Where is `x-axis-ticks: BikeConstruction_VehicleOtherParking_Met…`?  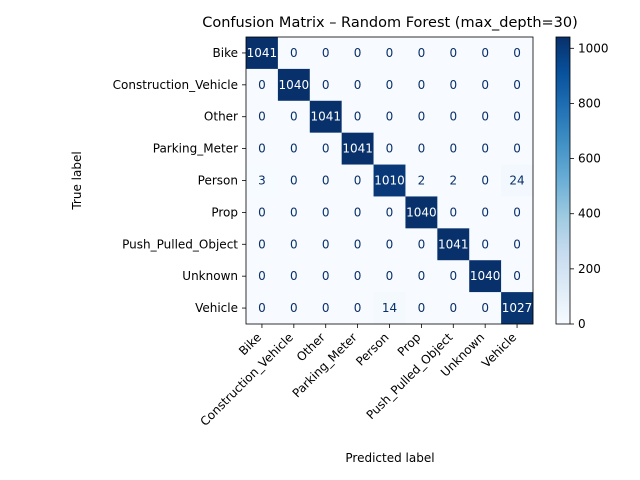
x-axis-ticks: BikeConstruction_VehicleOtherParking_Met… is located at coordinates (358, 376).